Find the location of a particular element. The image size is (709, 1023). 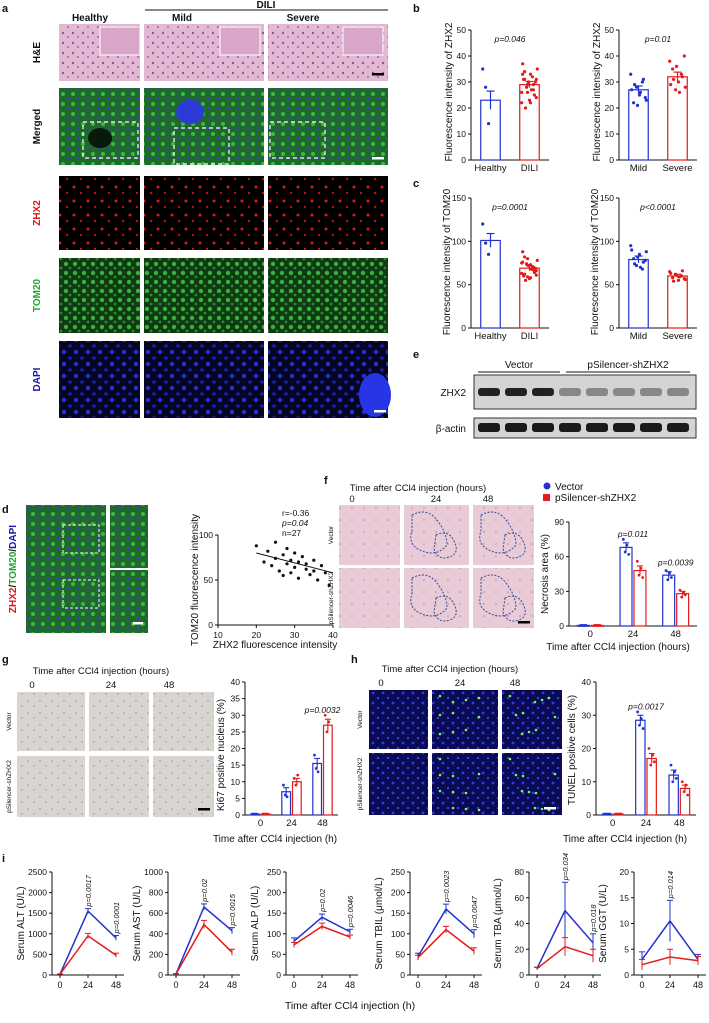

chart-b1-p-value: p=0.046 is located at coordinates (510, 39).